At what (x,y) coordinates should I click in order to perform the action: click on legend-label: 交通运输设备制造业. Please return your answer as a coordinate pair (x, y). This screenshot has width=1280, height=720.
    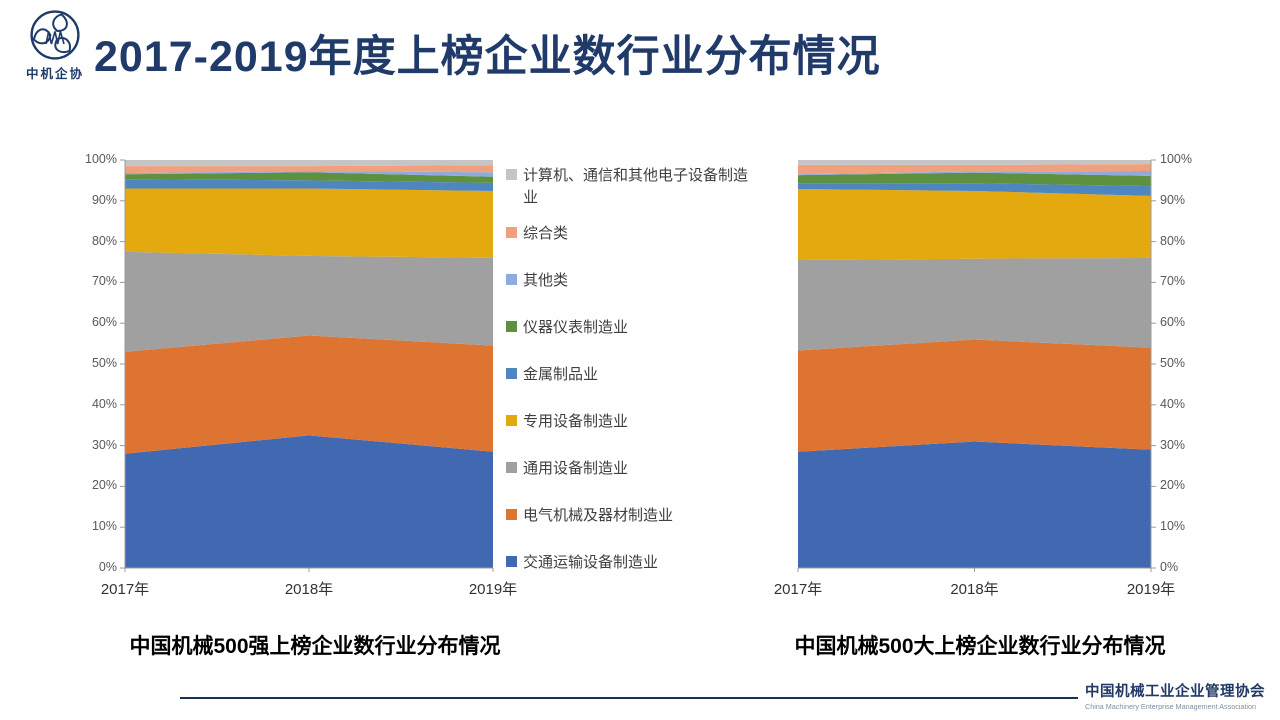
    Looking at the image, I should click on (591, 562).